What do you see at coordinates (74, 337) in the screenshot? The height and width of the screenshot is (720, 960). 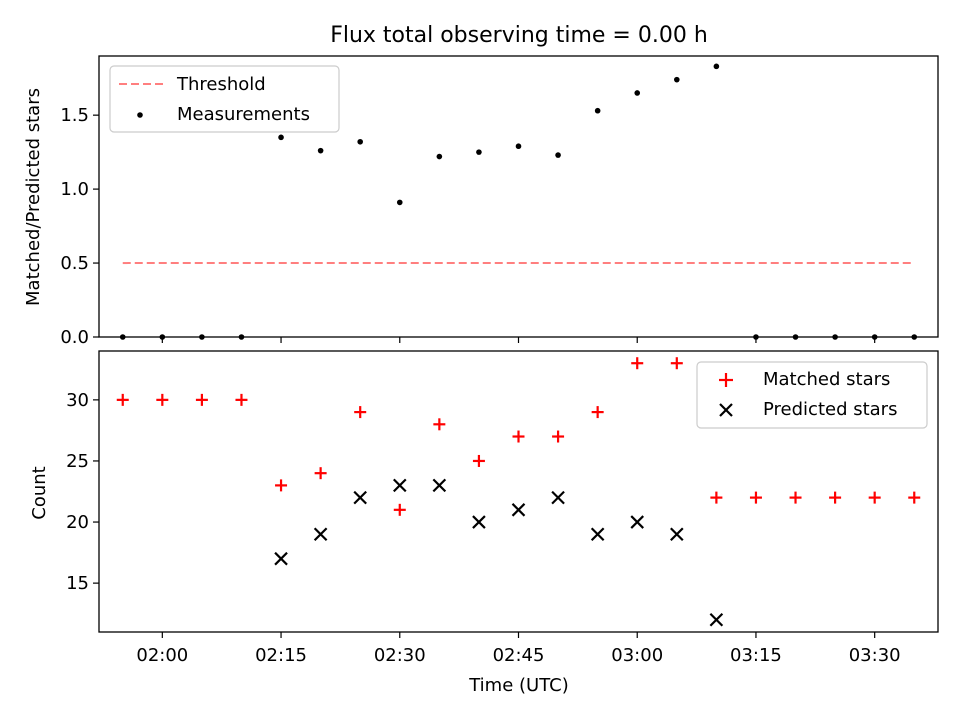 I see `top-y-tick-label: 0.0` at bounding box center [74, 337].